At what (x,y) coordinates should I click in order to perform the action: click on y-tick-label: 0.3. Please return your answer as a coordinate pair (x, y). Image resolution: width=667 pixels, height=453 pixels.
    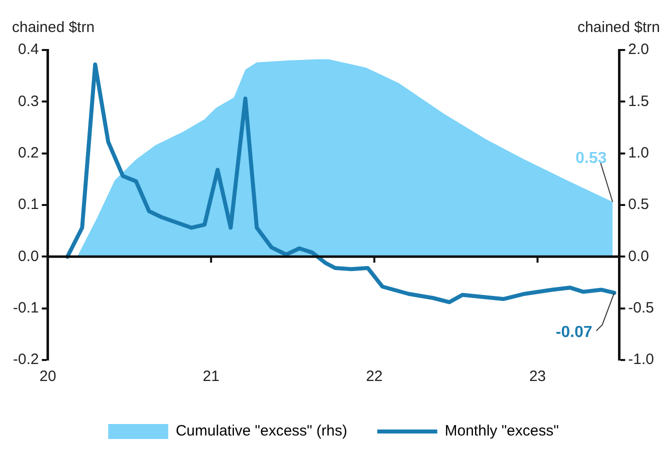
    Looking at the image, I should click on (28, 101).